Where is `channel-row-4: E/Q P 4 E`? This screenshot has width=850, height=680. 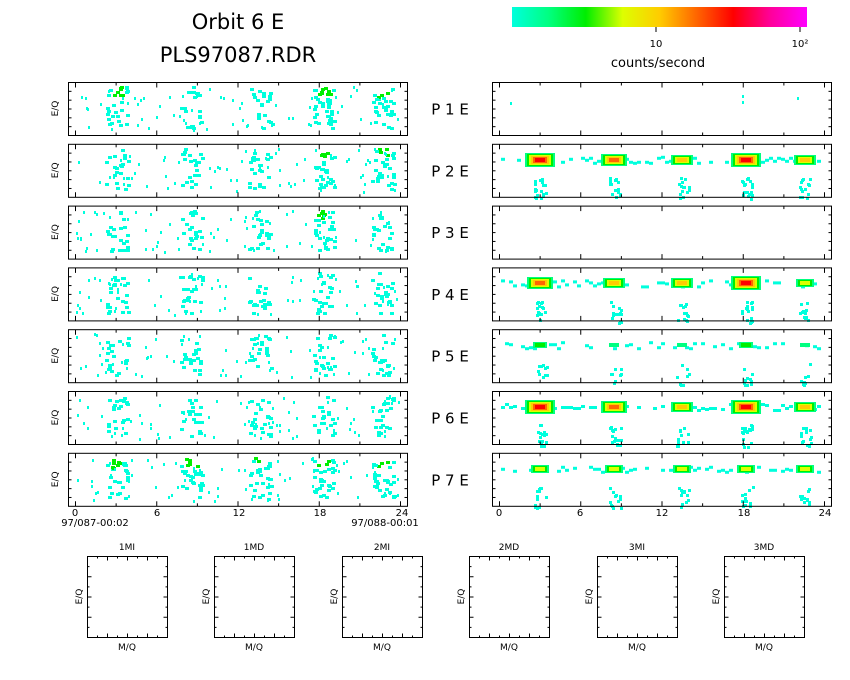 channel-row-4: E/Q P 4 E is located at coordinates (441, 296).